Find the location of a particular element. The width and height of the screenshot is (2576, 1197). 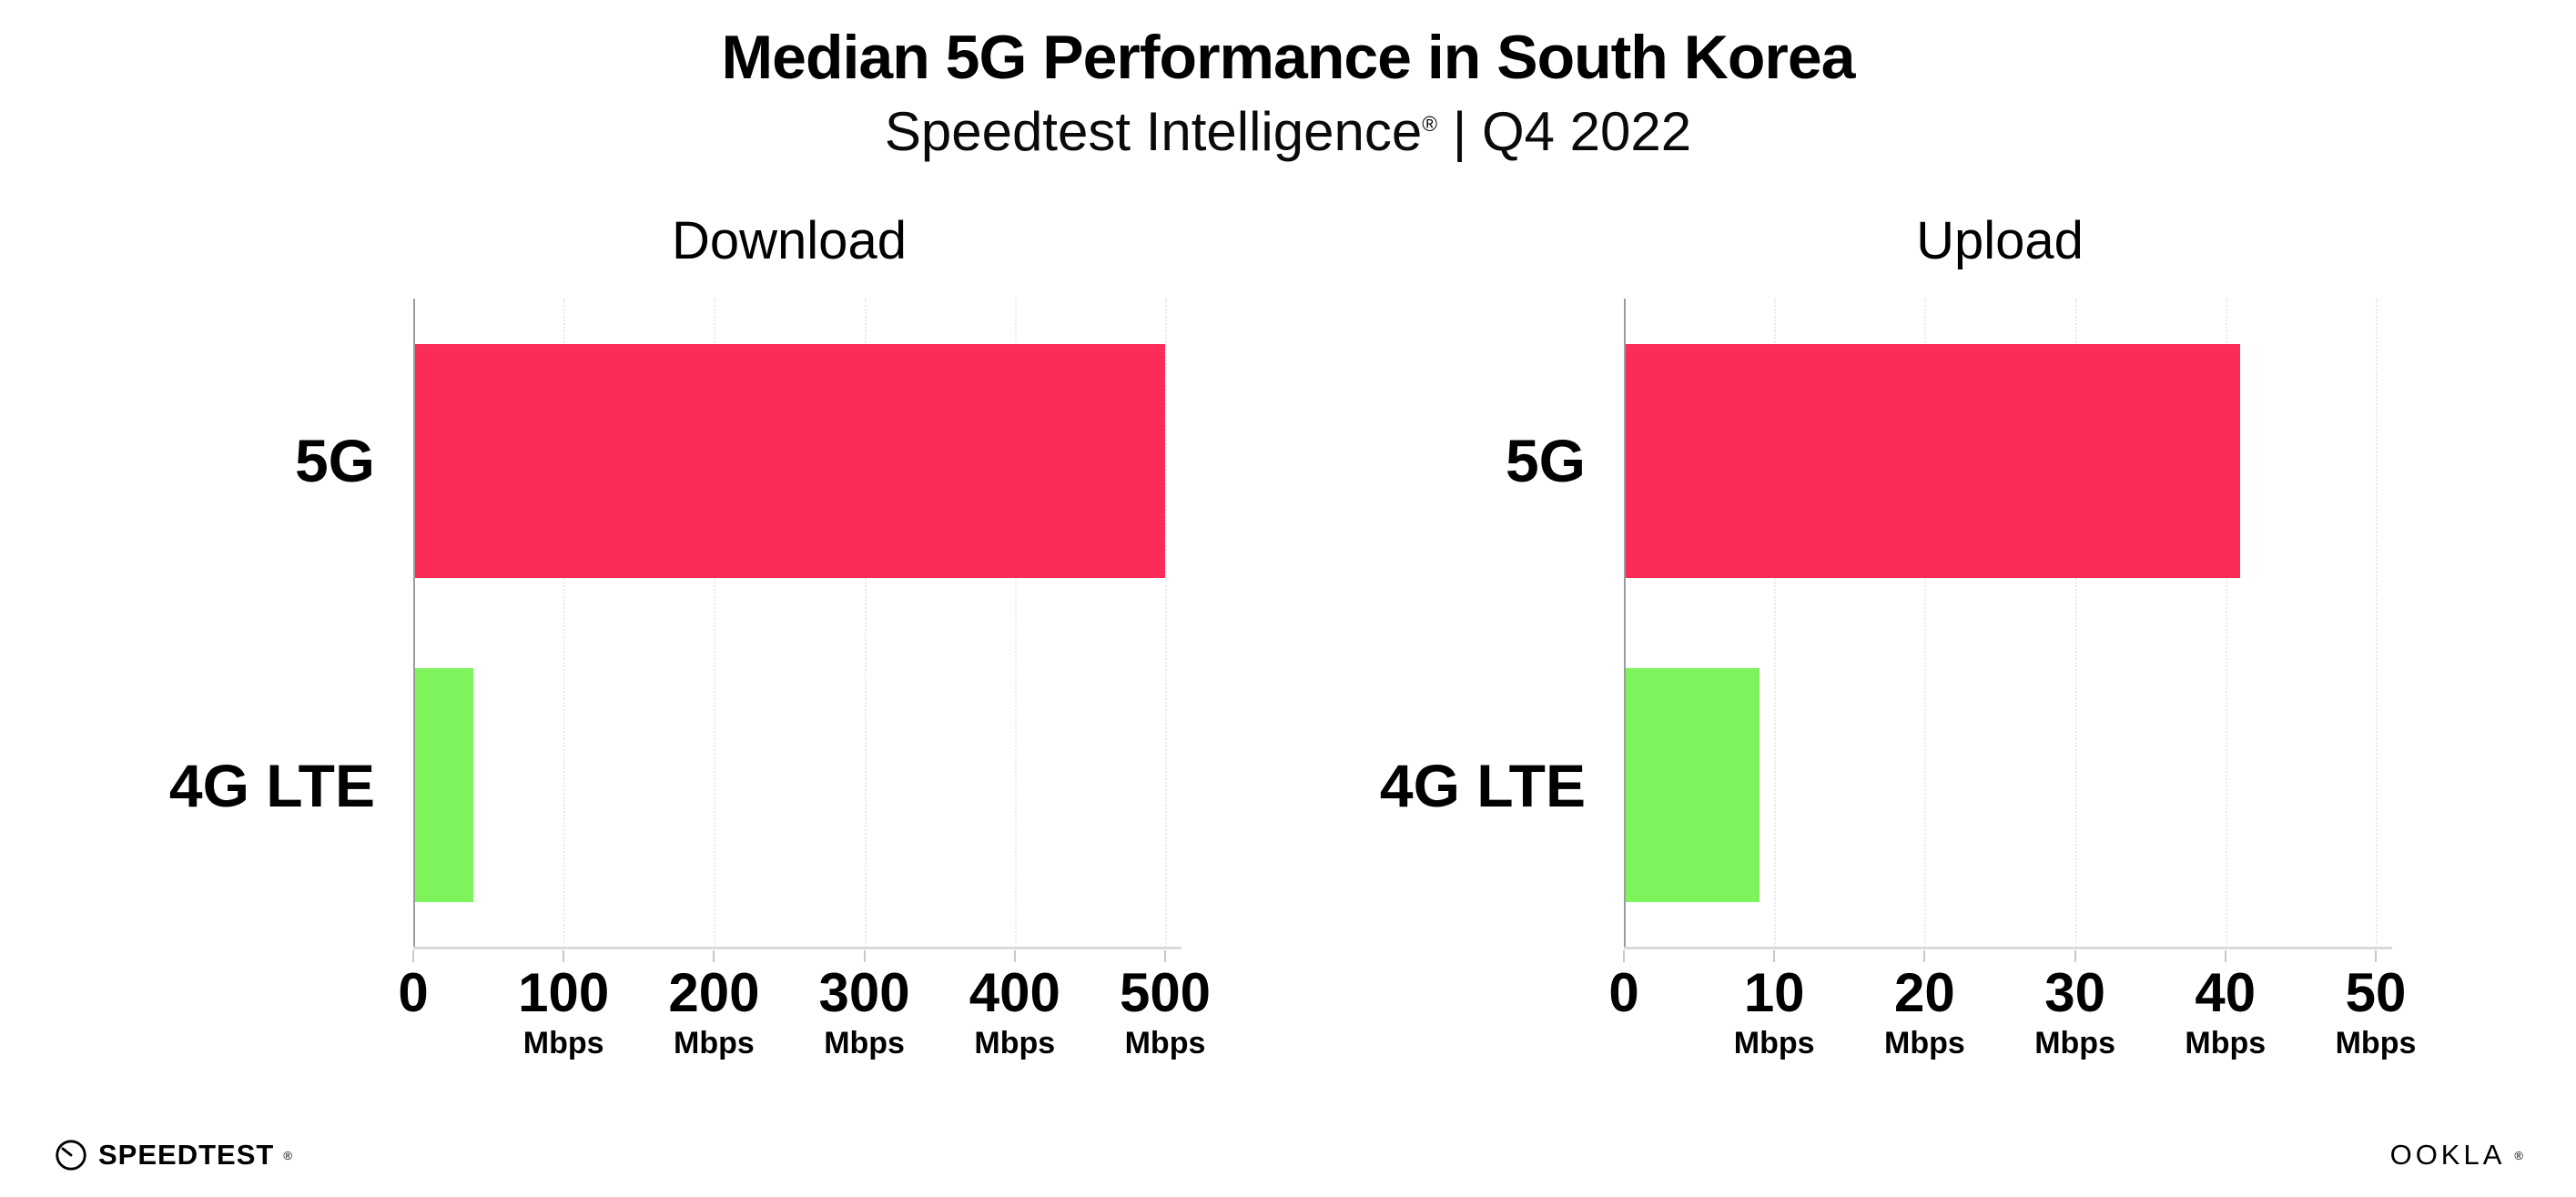

tick-value: 50 is located at coordinates (2376, 992).